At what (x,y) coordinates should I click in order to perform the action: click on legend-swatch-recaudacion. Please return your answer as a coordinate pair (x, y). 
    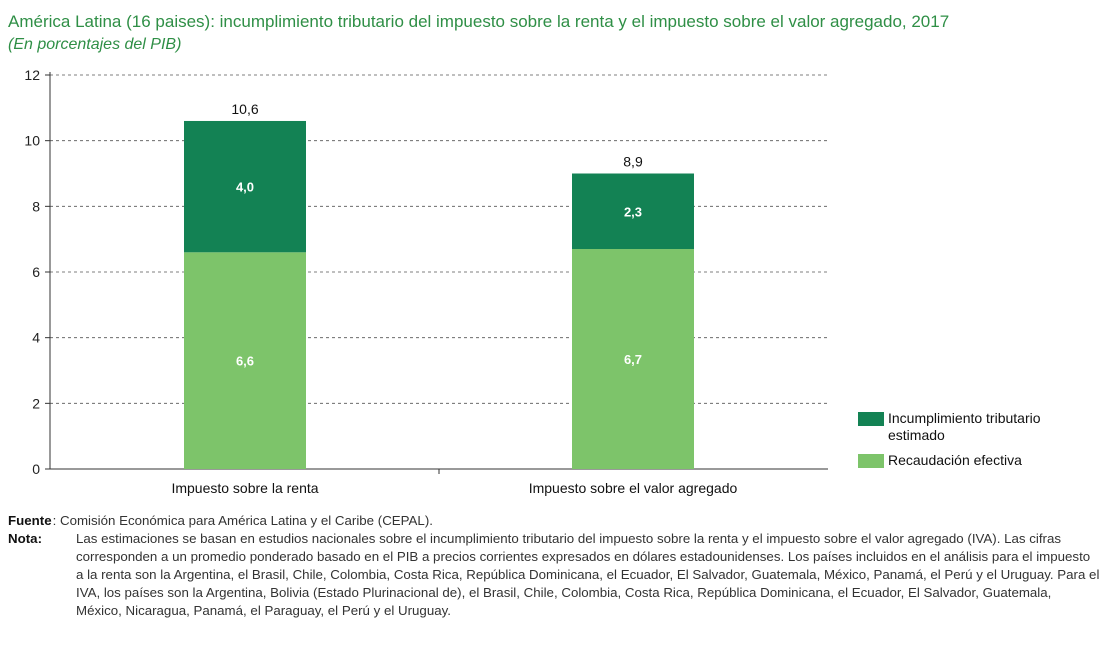
    Looking at the image, I should click on (871, 461).